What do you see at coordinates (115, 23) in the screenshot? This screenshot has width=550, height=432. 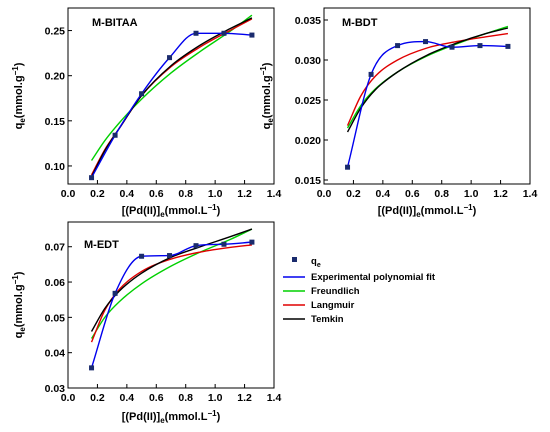 I see `panel-label: M-BITAA` at bounding box center [115, 23].